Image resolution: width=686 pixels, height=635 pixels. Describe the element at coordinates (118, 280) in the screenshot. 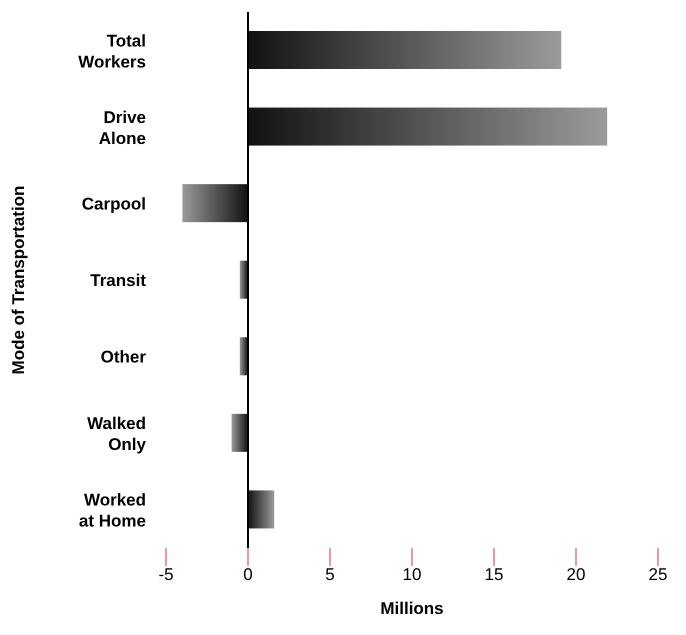

I see `y-tick-label: Transit` at that location.